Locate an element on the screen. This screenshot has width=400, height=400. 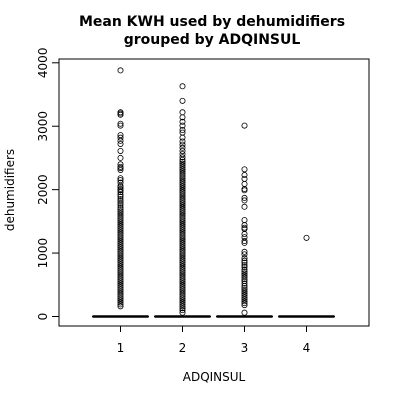
y-tick-label: 2000 is located at coordinates (43, 189).